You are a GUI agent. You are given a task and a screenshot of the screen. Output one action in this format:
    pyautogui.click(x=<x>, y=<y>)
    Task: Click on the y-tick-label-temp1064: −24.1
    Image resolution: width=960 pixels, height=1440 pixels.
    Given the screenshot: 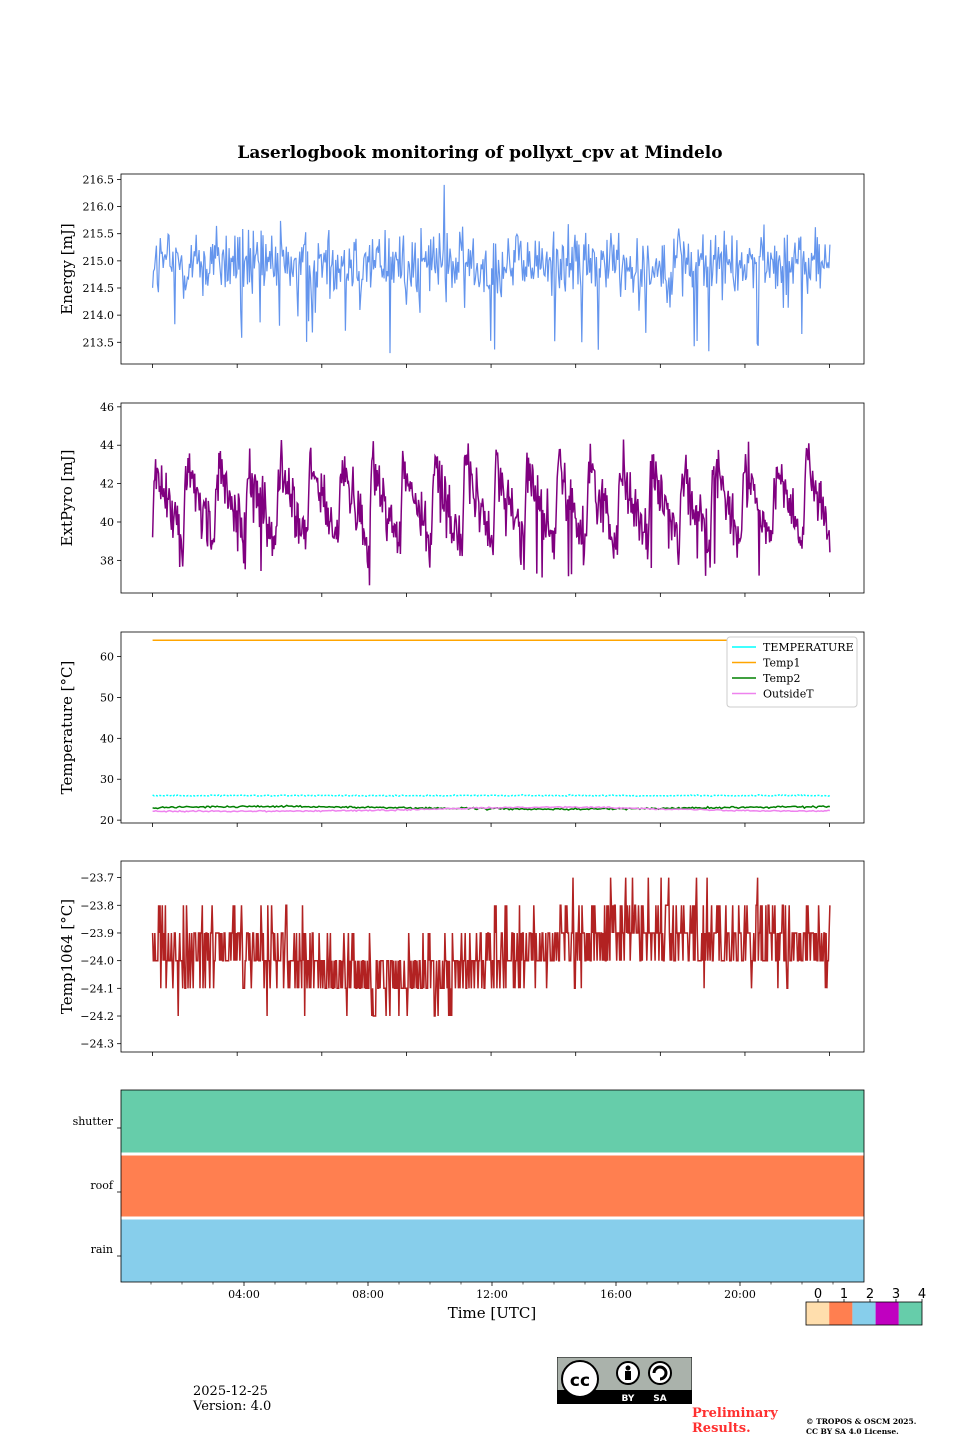 What is the action you would take?
    pyautogui.click(x=97, y=988)
    